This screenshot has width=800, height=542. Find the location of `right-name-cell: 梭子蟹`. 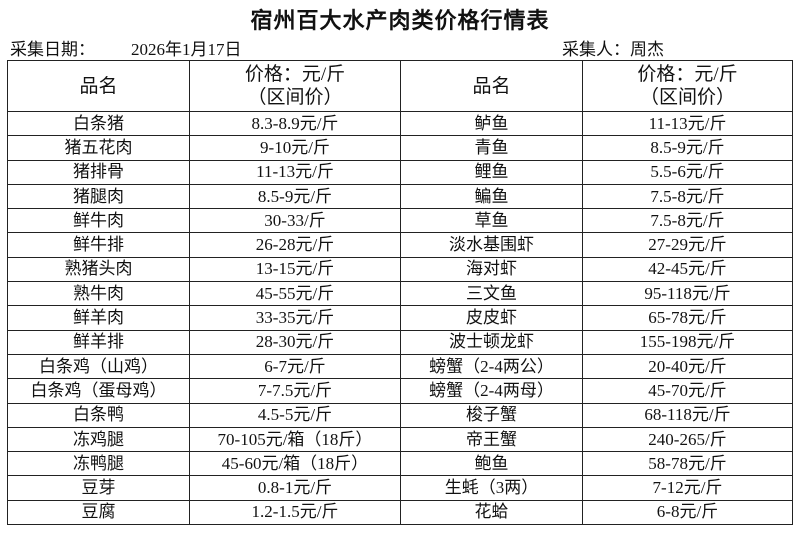

right-name-cell: 梭子蟹 is located at coordinates (491, 415).